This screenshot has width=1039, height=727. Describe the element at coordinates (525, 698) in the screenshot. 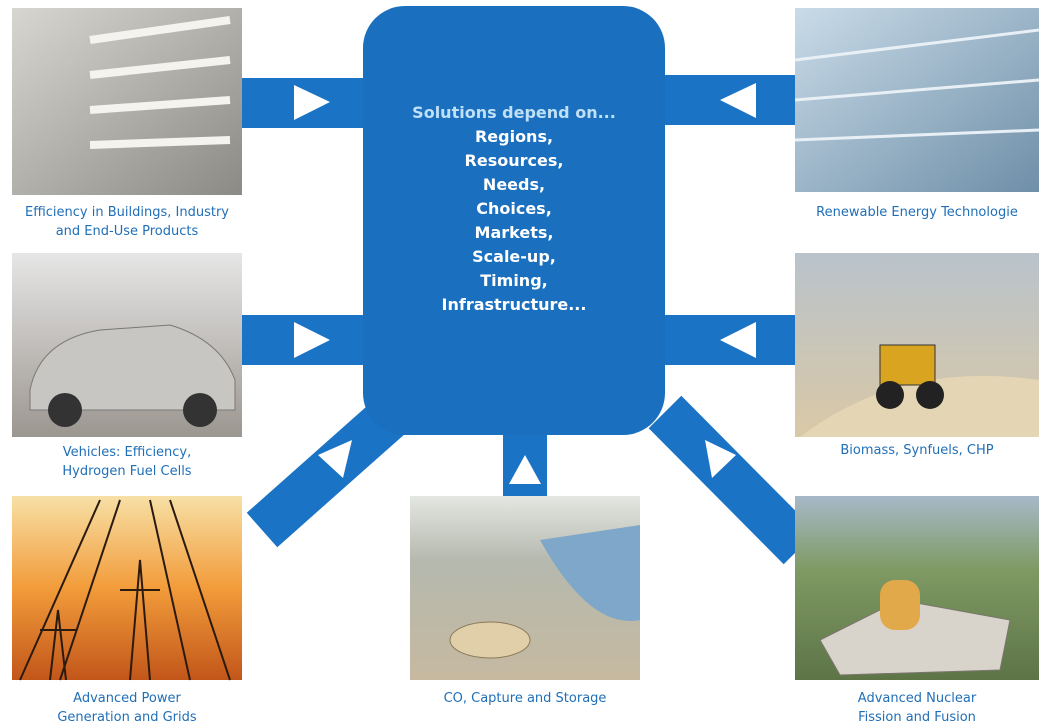

I see `node-caption: CO, Capture and Storage` at that location.